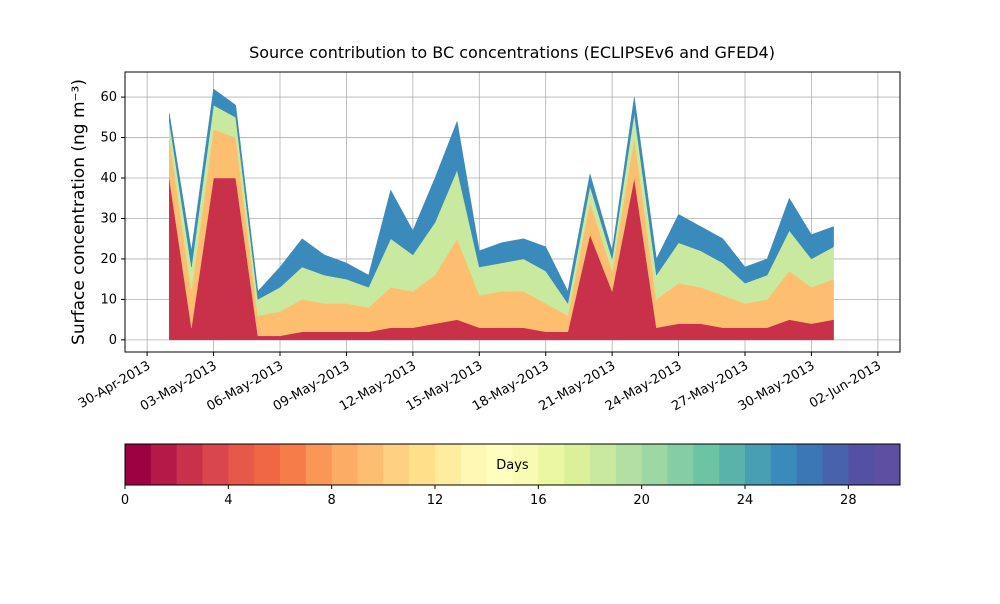 Image resolution: width=1000 pixels, height=604 pixels. What do you see at coordinates (745, 500) in the screenshot?
I see `colorbar-tick-label: 24` at bounding box center [745, 500].